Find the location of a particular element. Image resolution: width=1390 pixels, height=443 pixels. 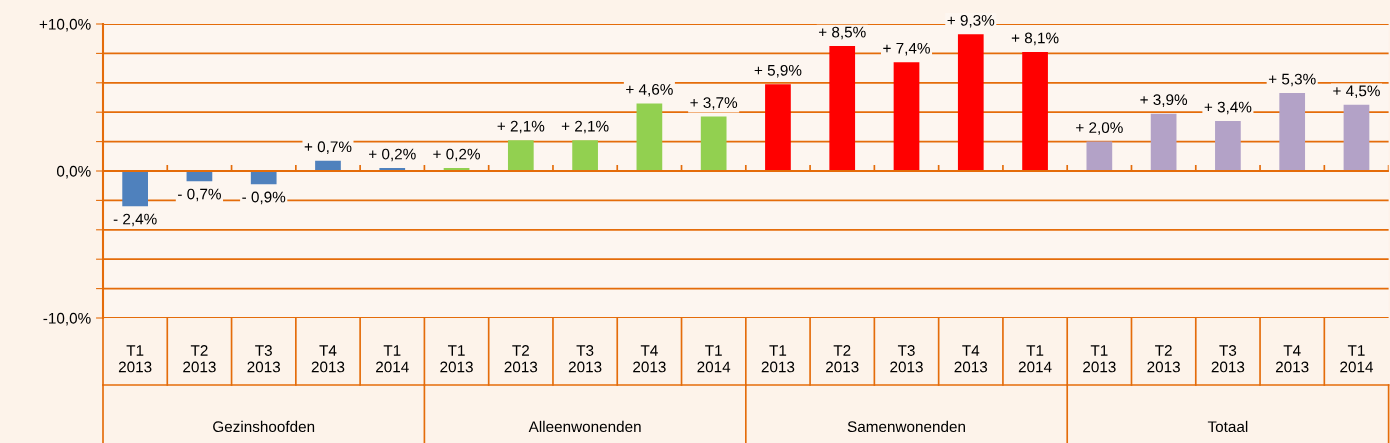

y-tick-label: -10,0% is located at coordinates (67, 319).